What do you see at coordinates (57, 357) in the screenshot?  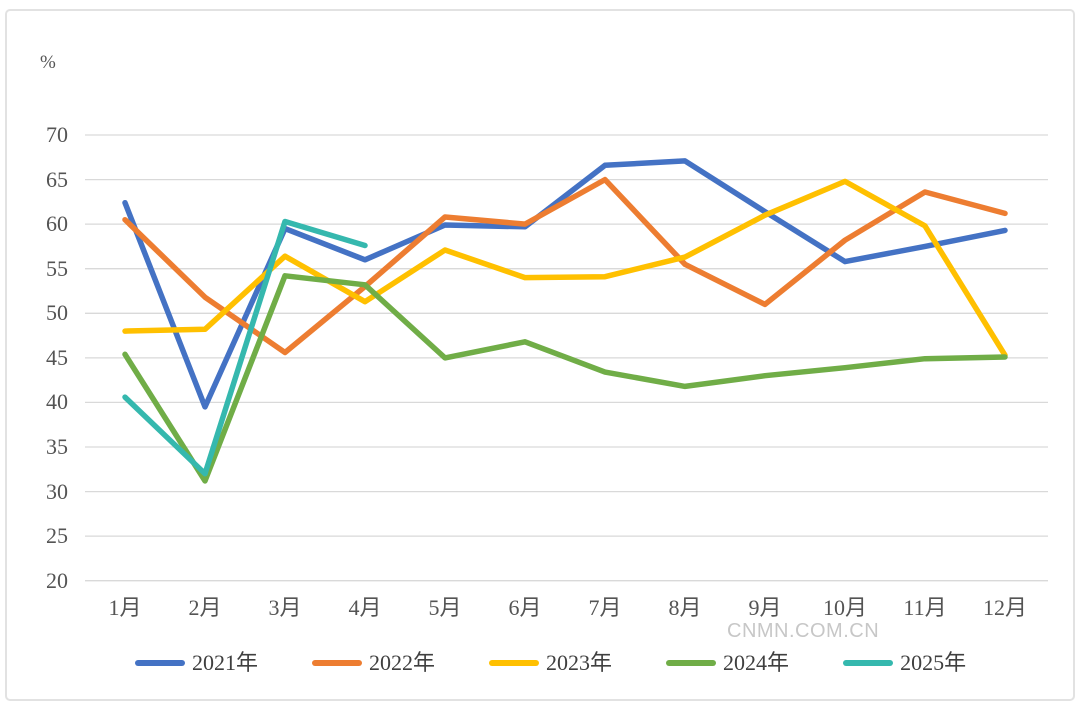 I see `y-tick-label: 45` at bounding box center [57, 357].